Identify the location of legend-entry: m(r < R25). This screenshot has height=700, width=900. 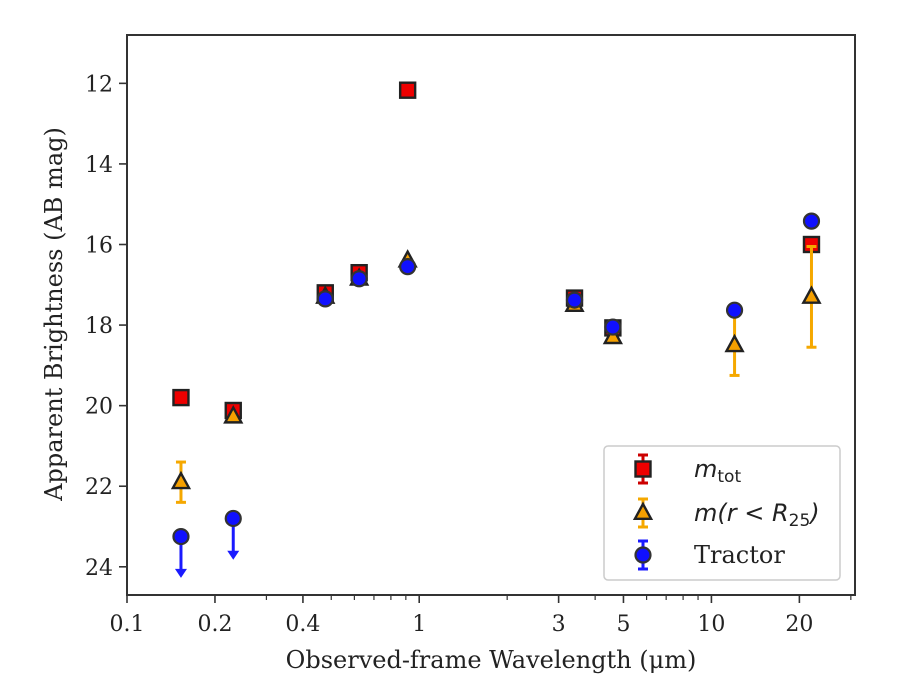
(726, 514).